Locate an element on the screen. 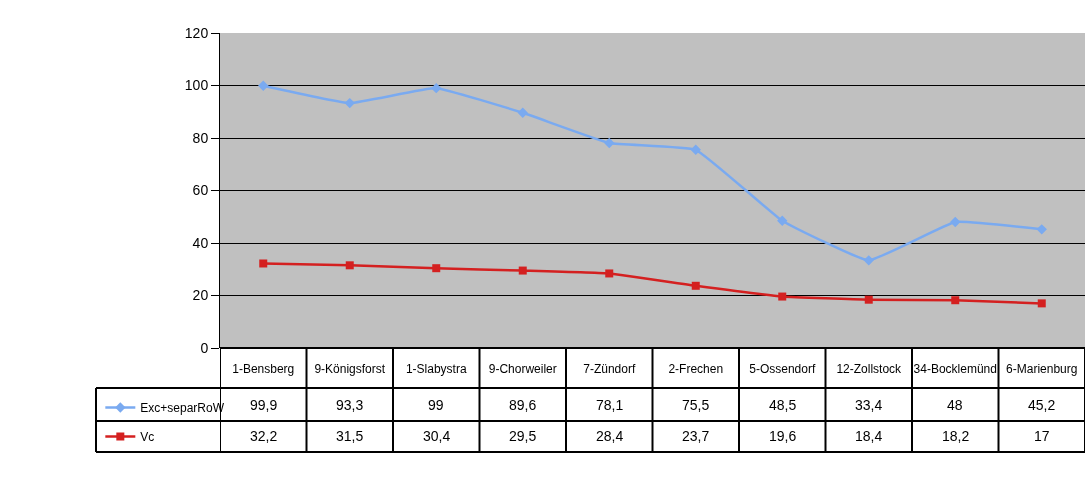  y-tick-label: 0 is located at coordinates (204, 347).